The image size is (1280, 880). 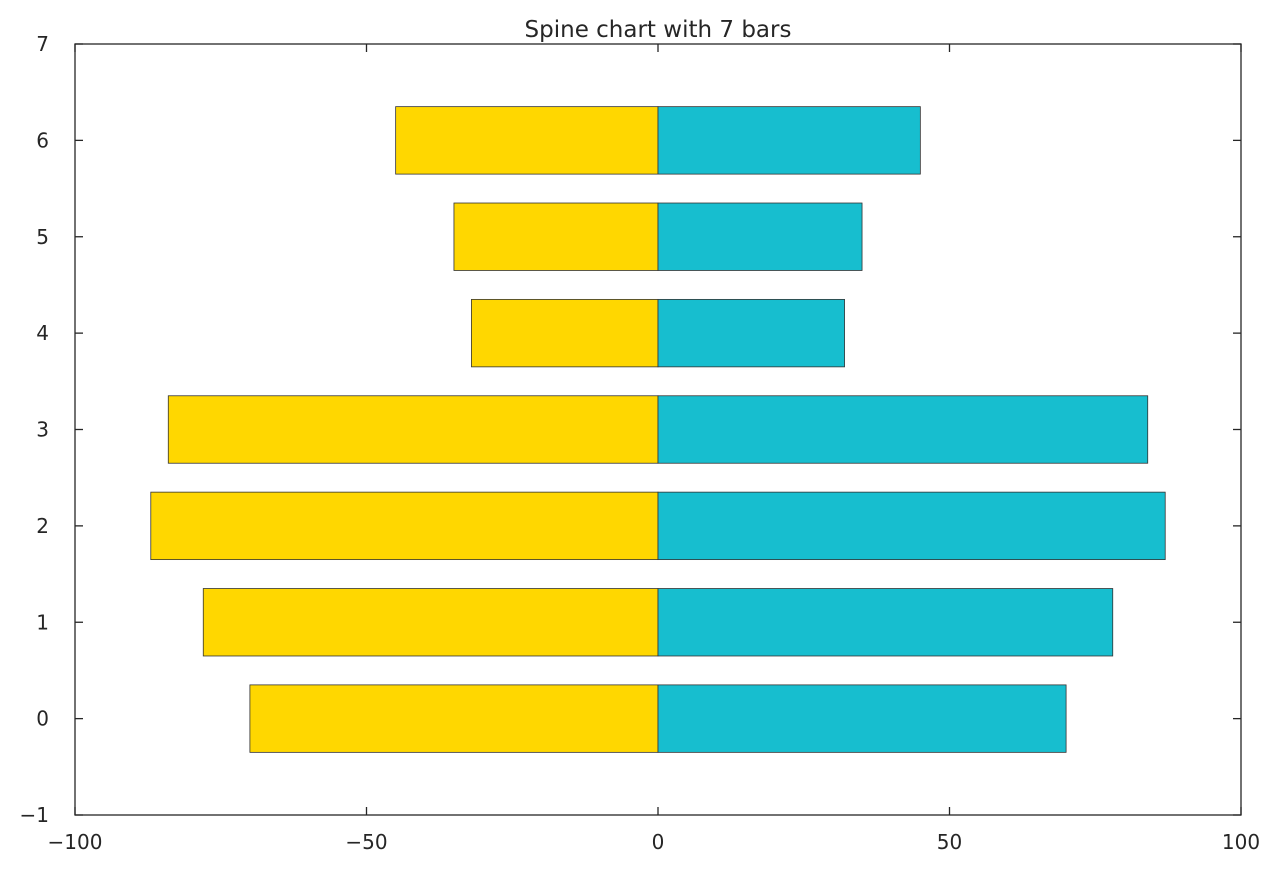 What do you see at coordinates (42, 44) in the screenshot?
I see `y-tick-label: 7` at bounding box center [42, 44].